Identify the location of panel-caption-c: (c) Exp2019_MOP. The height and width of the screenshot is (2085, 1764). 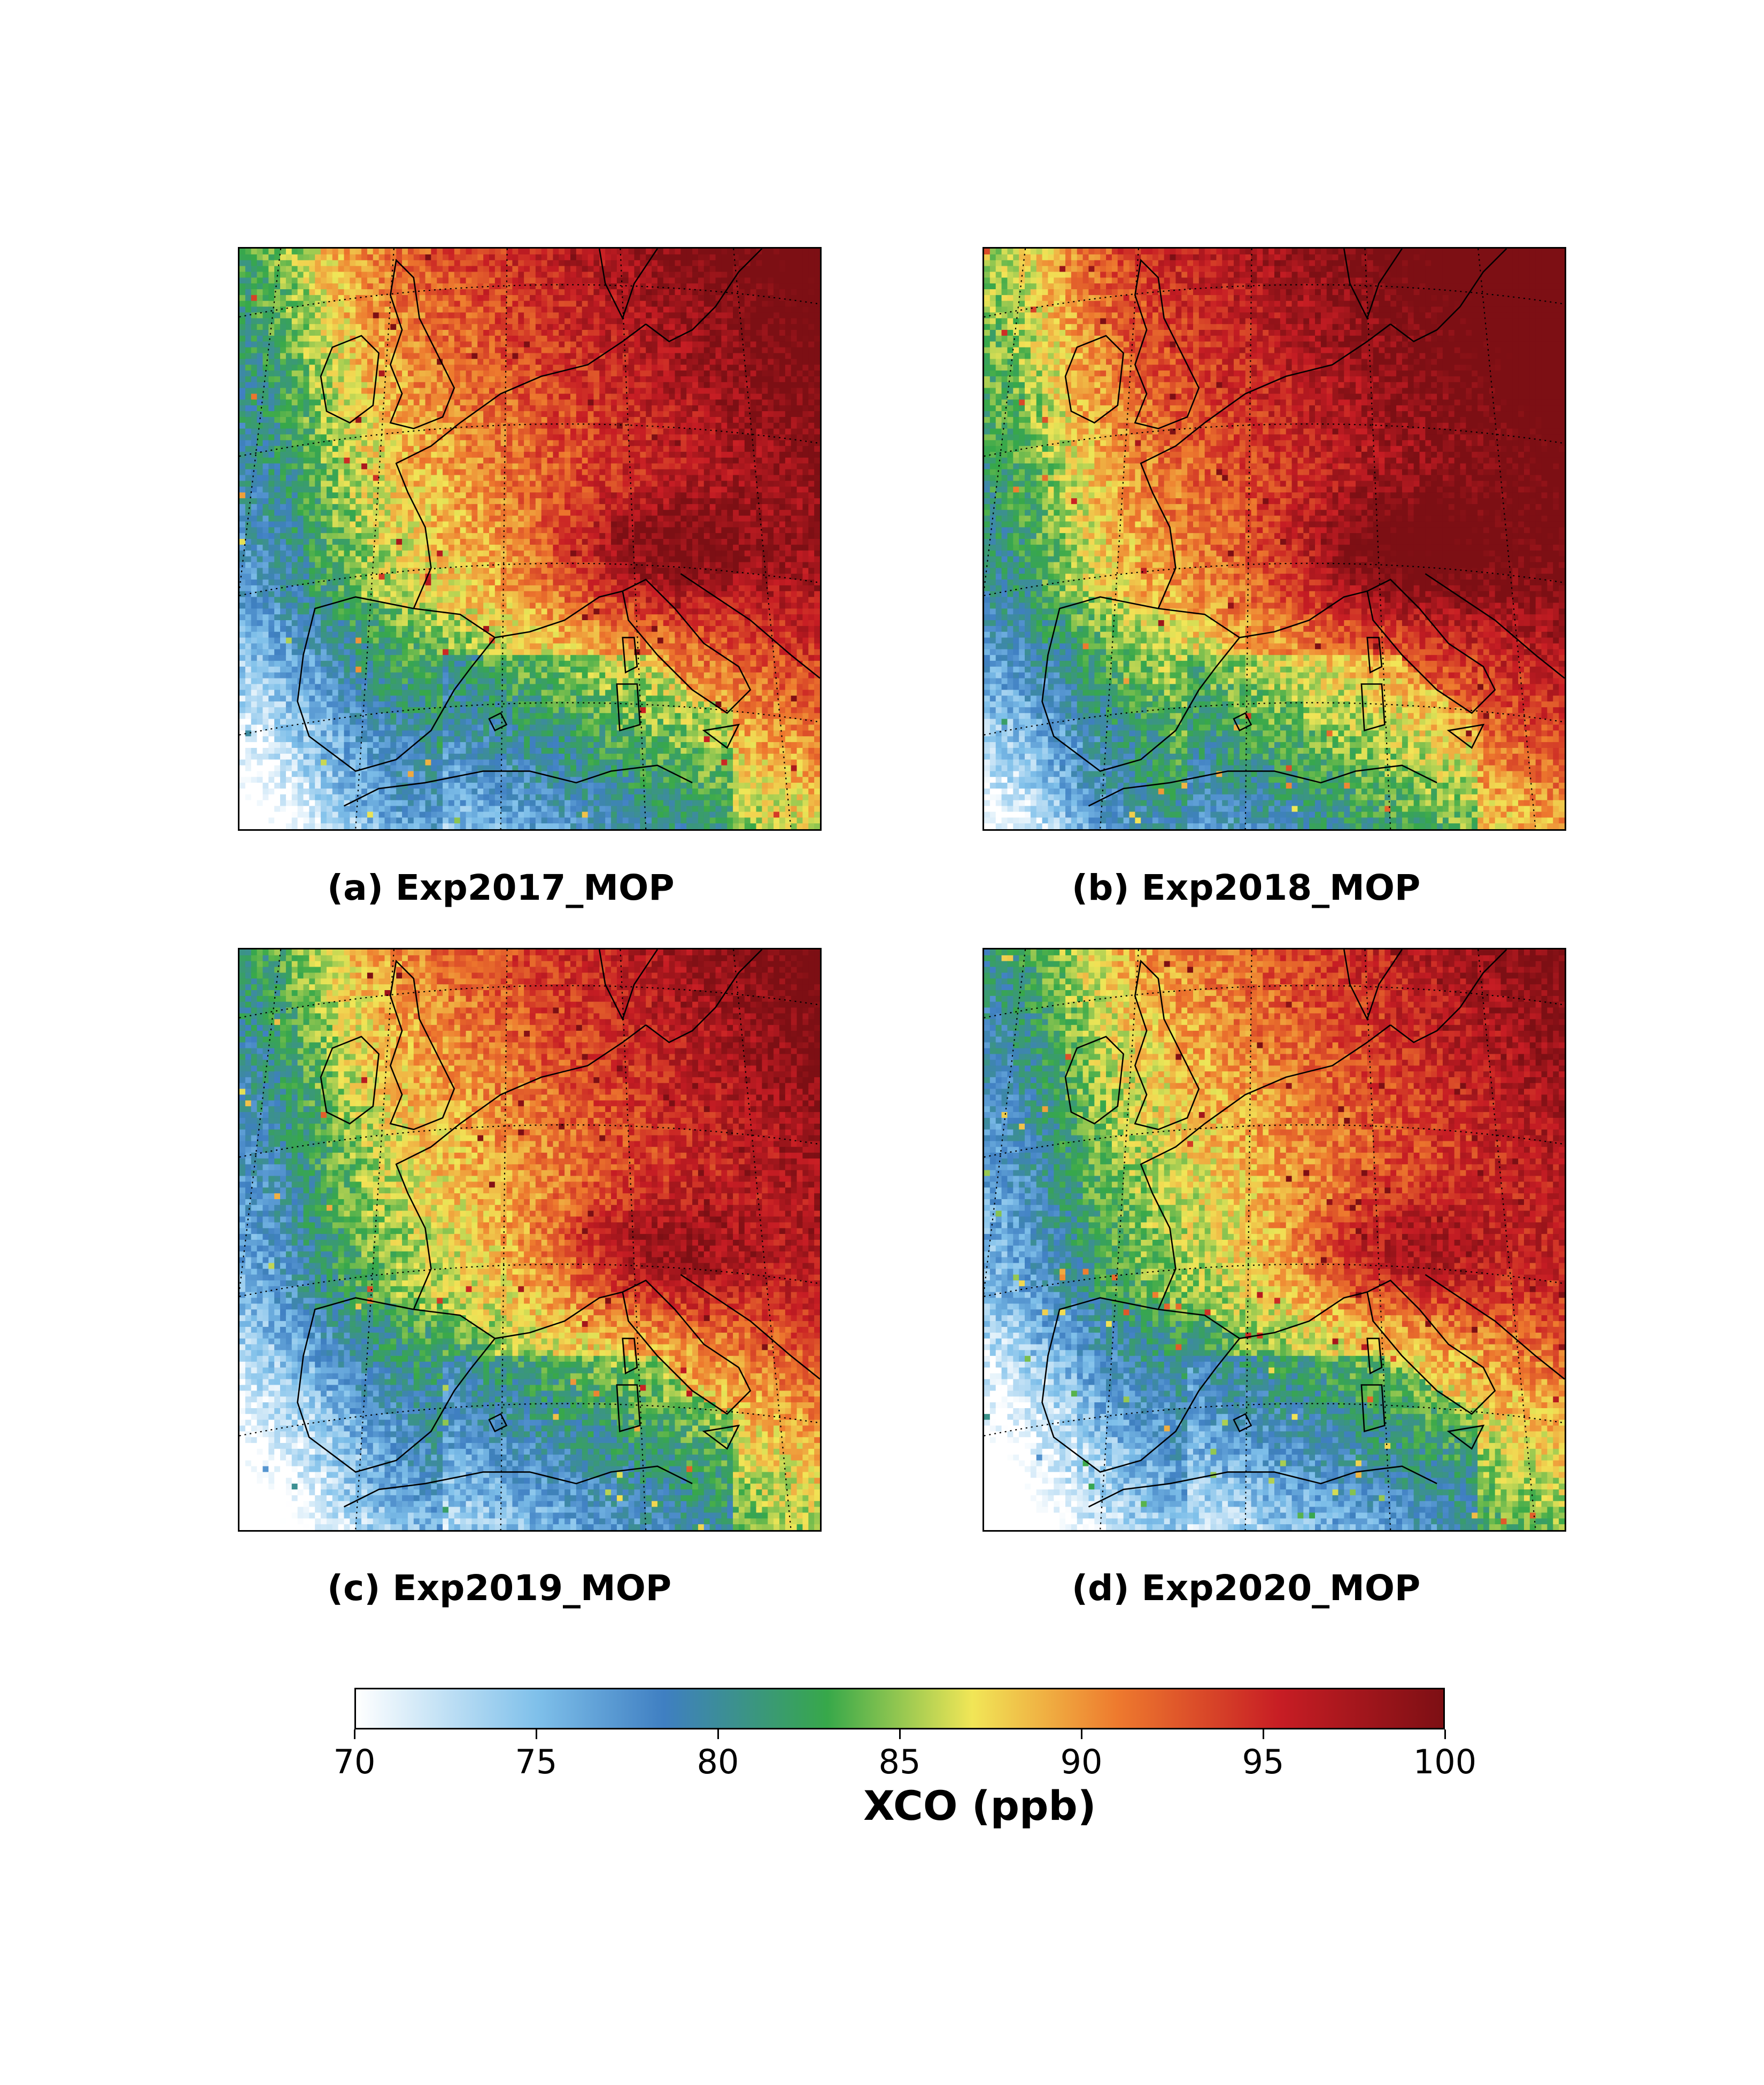
(499, 1588).